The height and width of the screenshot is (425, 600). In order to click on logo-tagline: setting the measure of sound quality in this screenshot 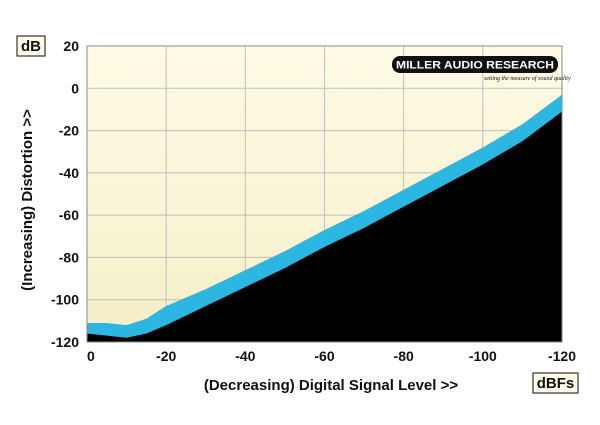, I will do `click(527, 78)`.